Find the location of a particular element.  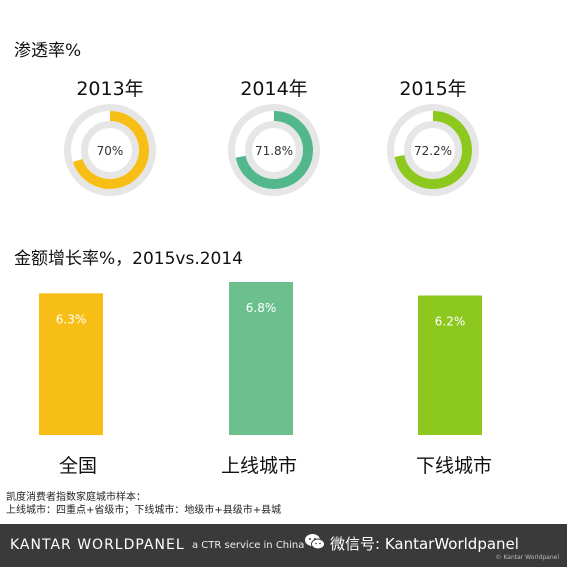

wechat-icon is located at coordinates (315, 542).